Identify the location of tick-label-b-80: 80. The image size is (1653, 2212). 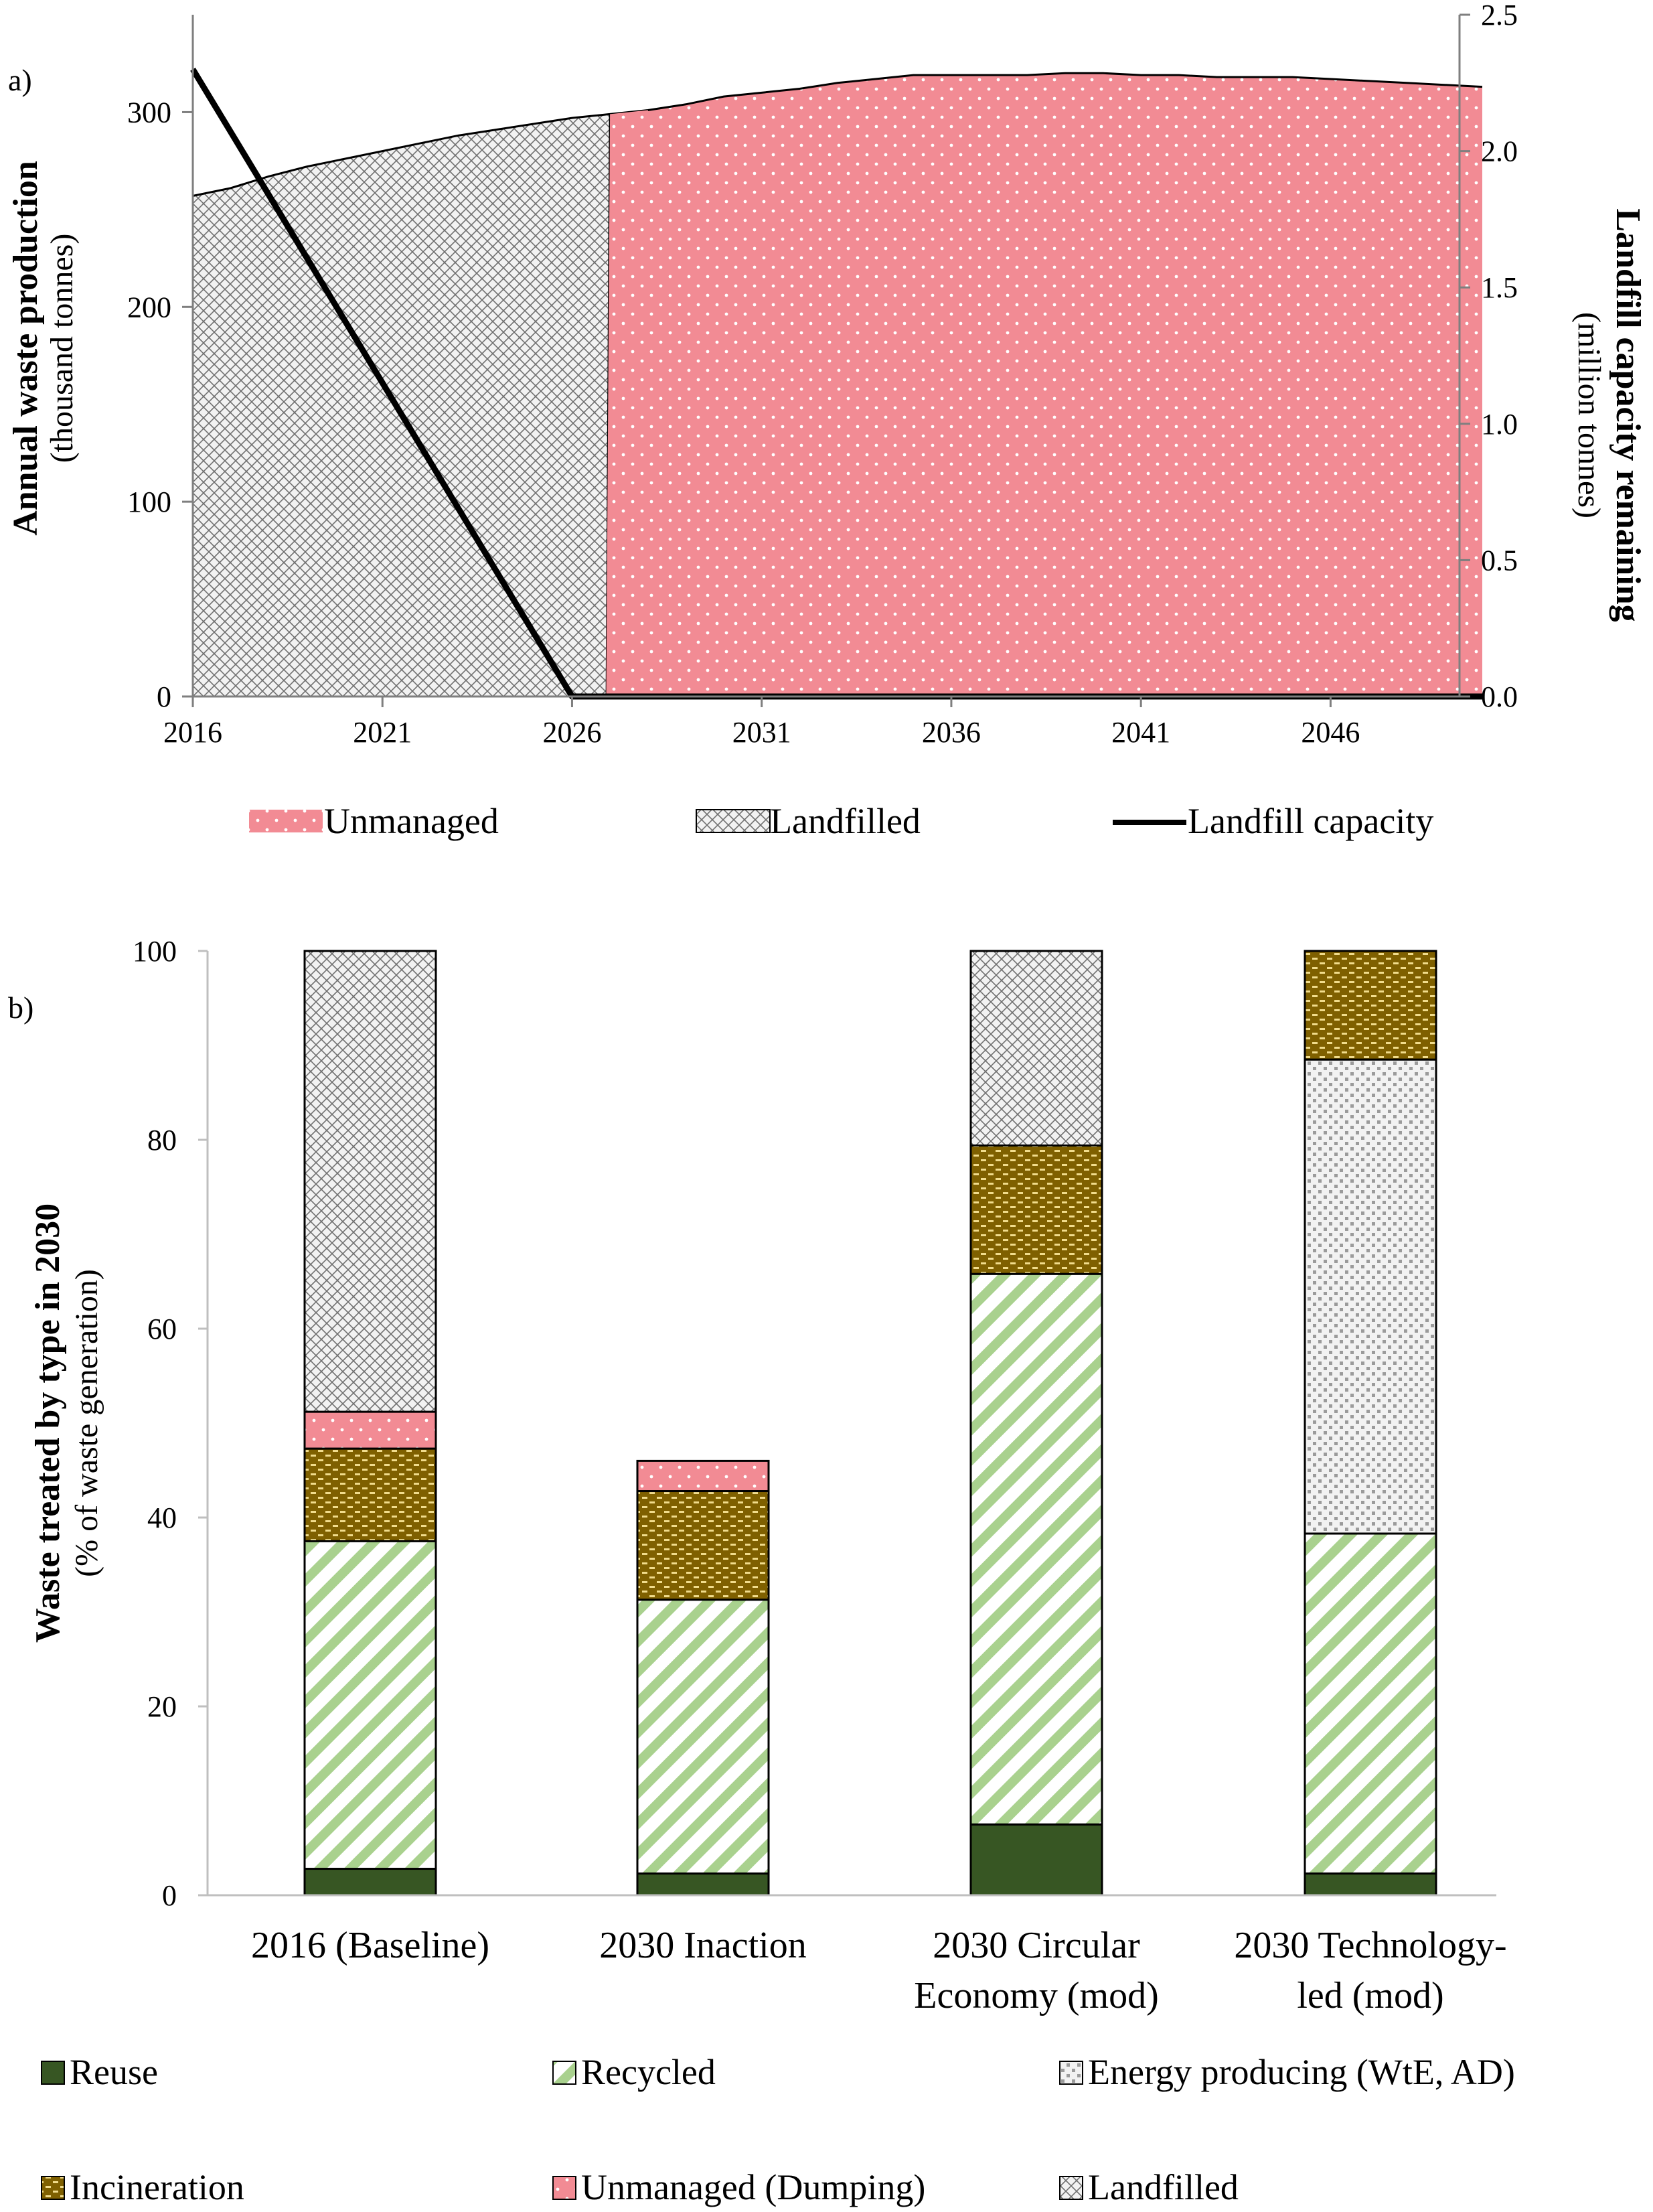
(162, 1140).